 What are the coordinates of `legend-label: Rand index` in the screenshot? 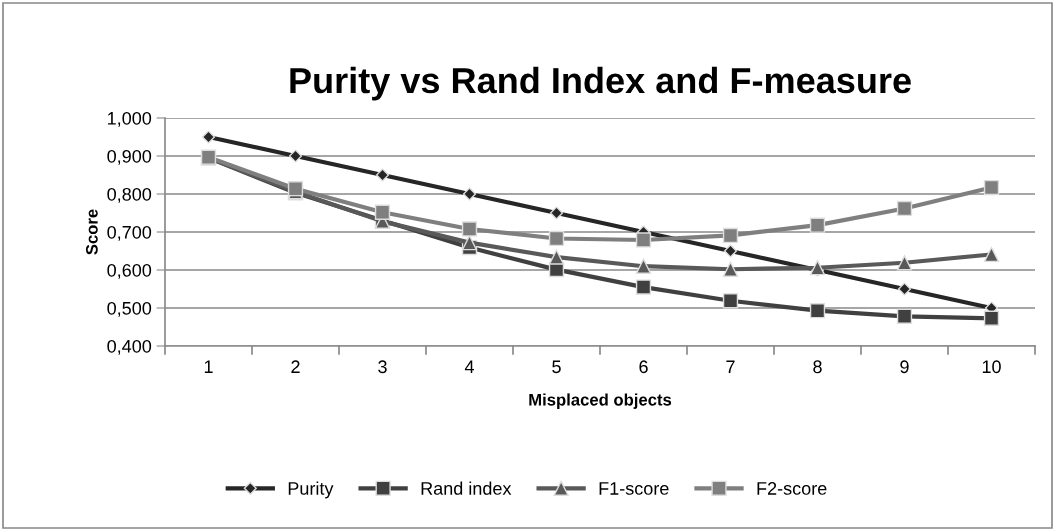 It's located at (466, 488).